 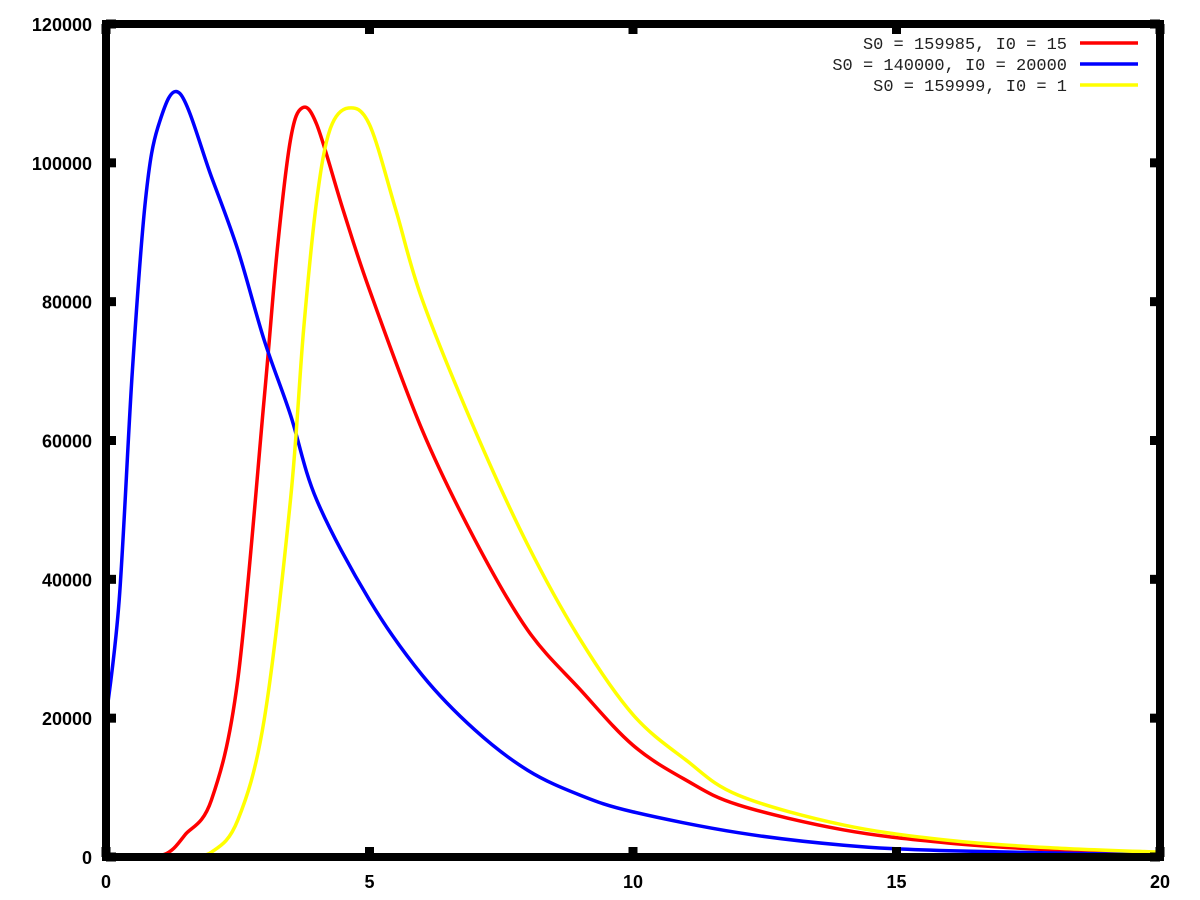 What do you see at coordinates (896, 882) in the screenshot?
I see `x-tick-label: 15` at bounding box center [896, 882].